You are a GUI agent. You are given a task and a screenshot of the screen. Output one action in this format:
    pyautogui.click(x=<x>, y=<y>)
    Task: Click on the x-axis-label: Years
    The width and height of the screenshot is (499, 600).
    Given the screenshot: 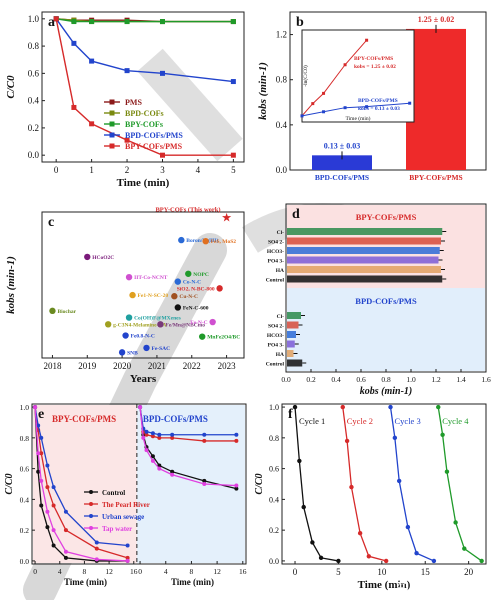 What is the action you would take?
    pyautogui.click(x=143, y=379)
    